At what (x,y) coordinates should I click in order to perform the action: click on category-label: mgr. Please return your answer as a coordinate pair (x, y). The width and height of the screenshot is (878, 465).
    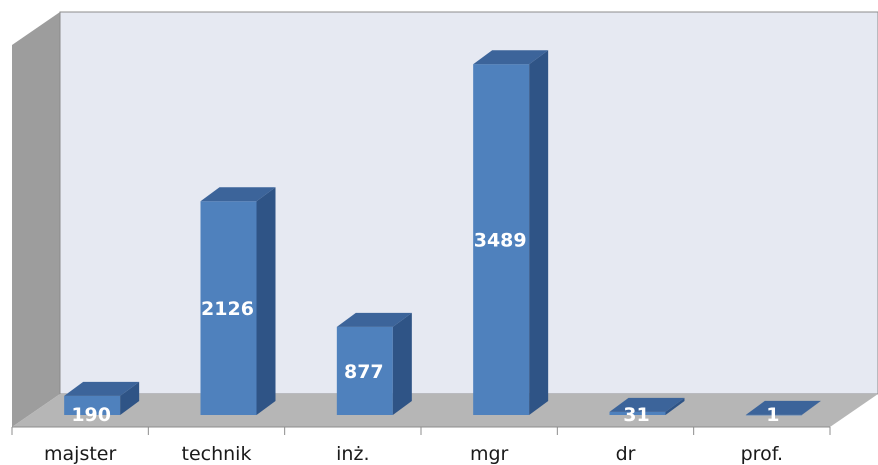
    Looking at the image, I should click on (489, 454).